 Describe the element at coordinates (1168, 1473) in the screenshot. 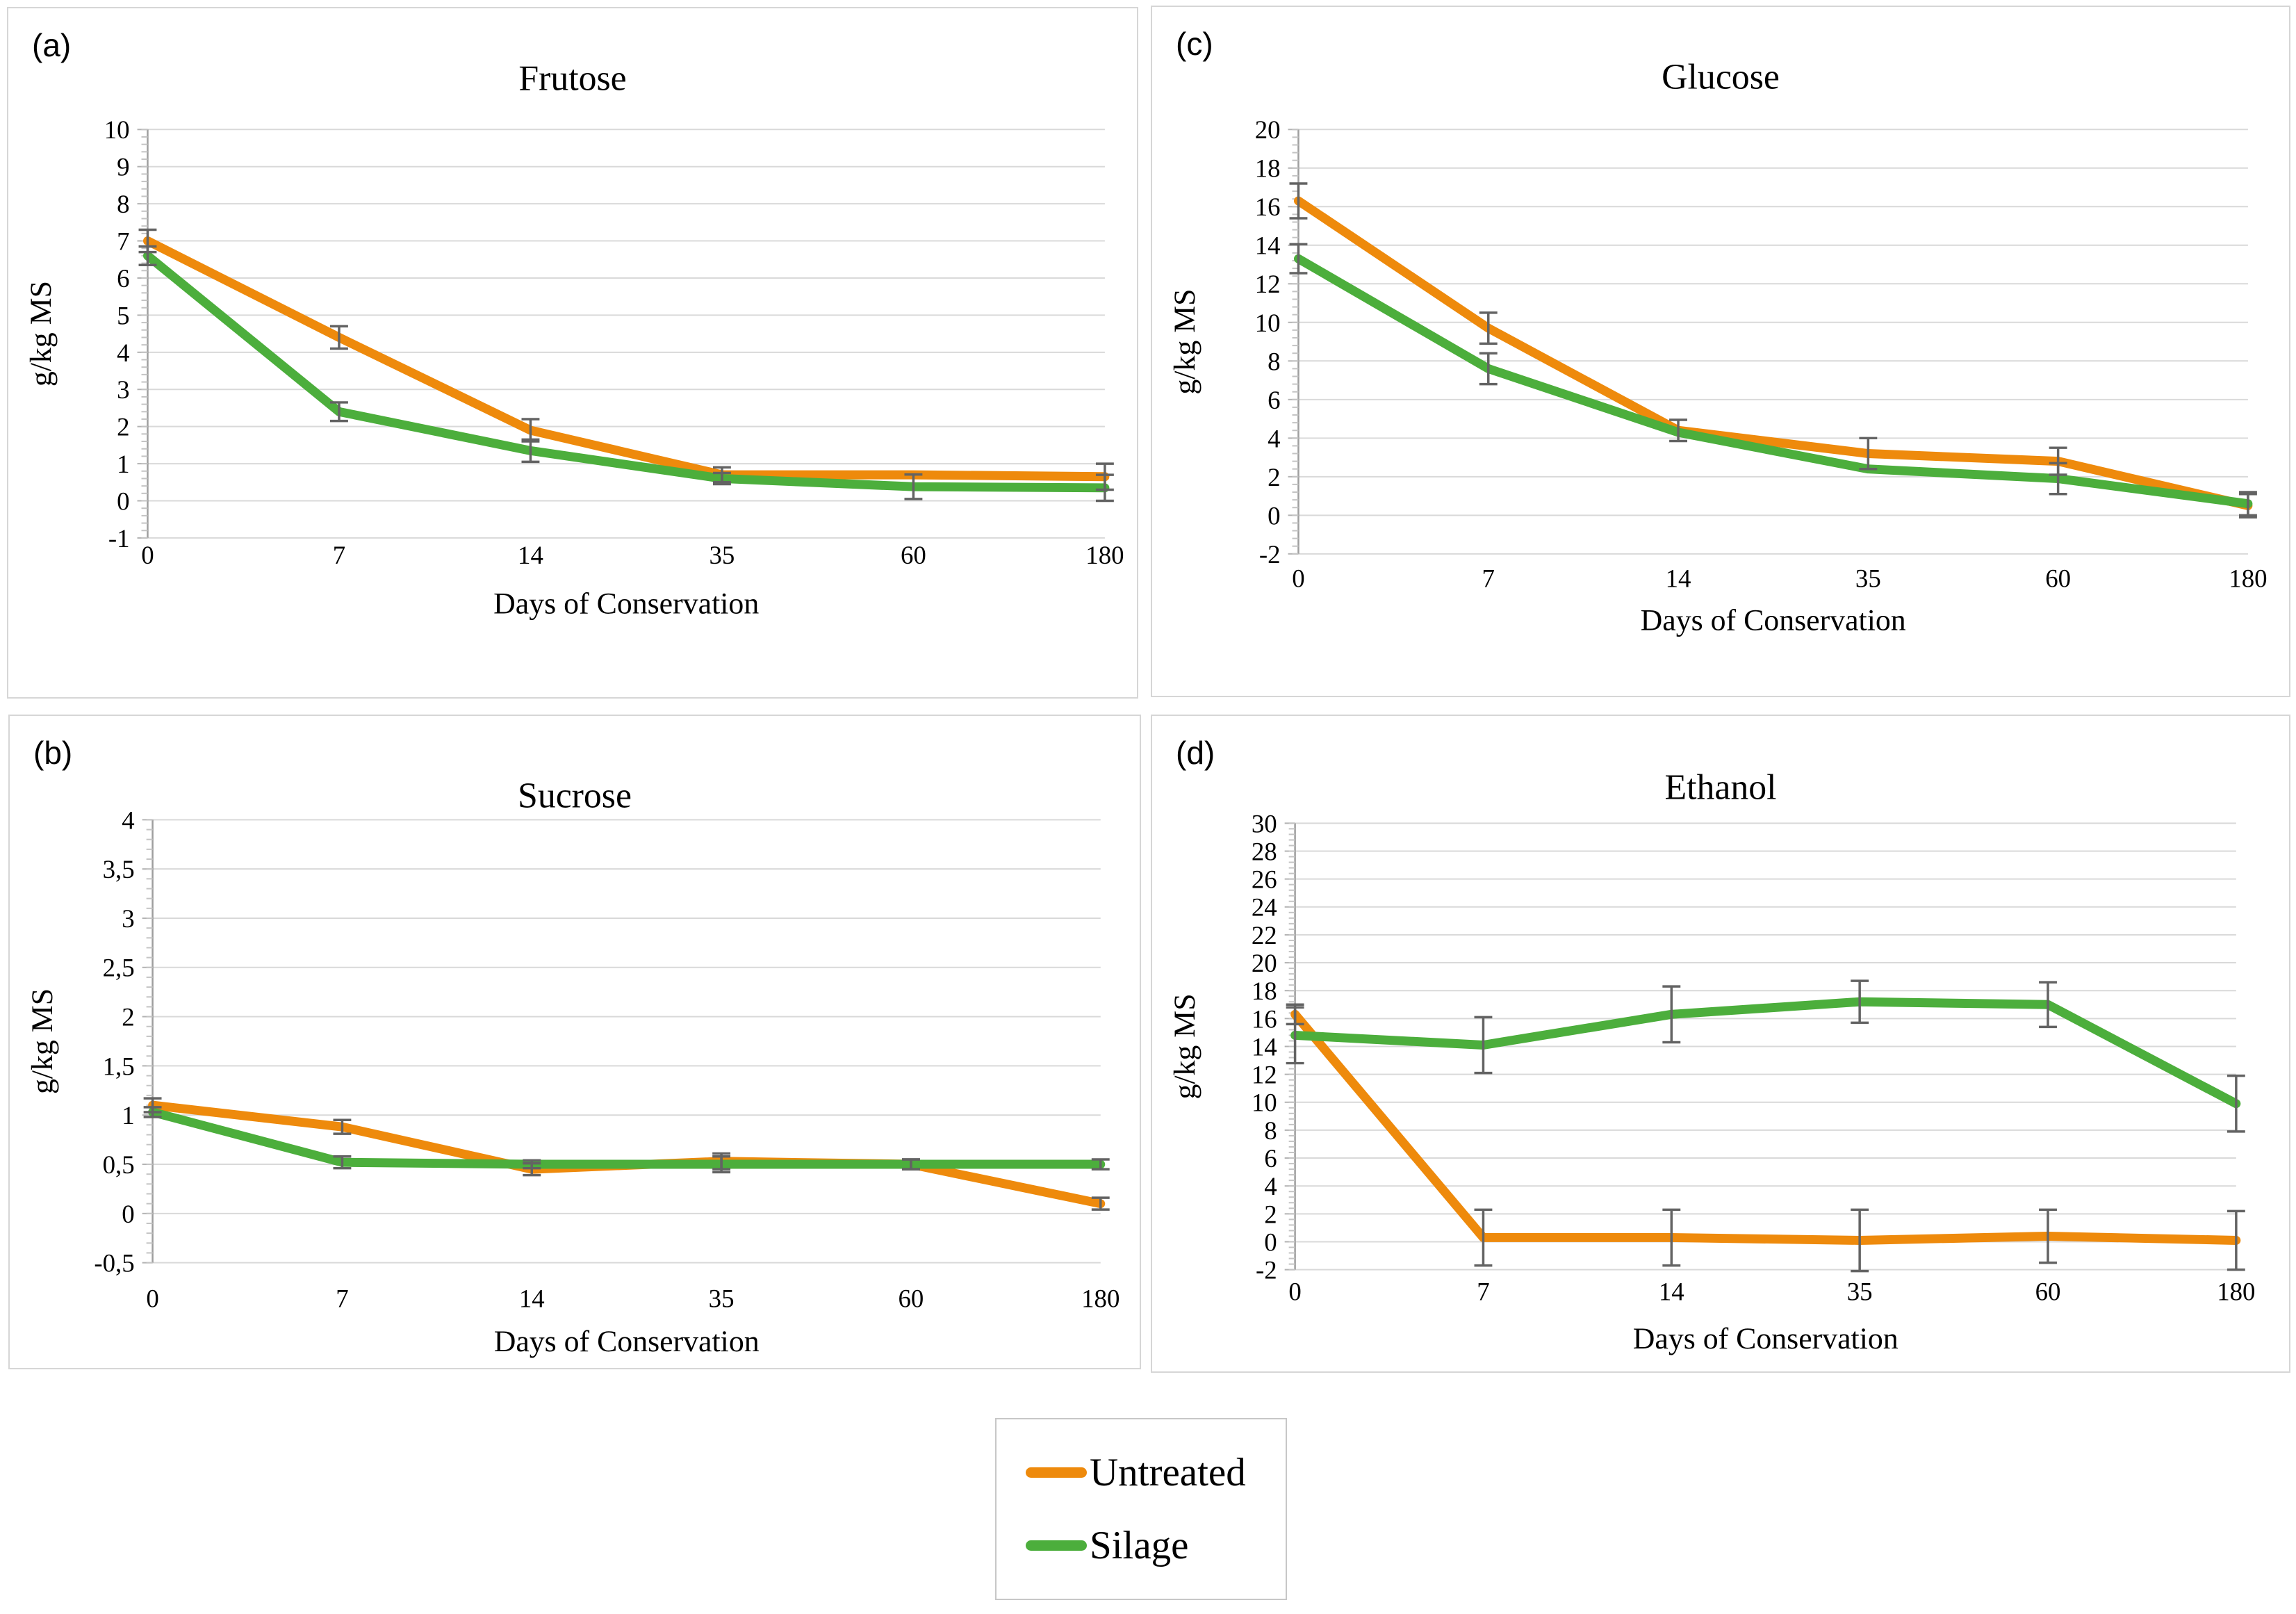

I see `legend-label-untreated: Untreated` at that location.